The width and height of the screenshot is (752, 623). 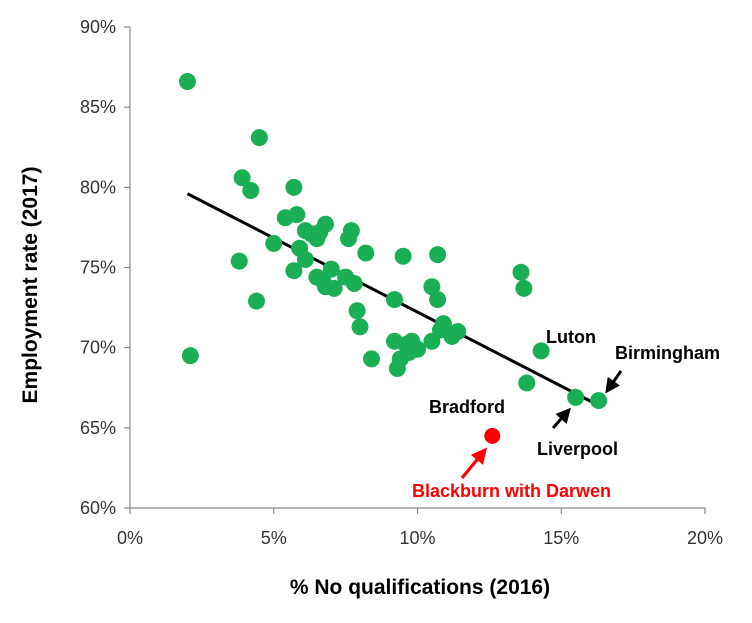 What do you see at coordinates (130, 538) in the screenshot?
I see `x-tick-label: 0%` at bounding box center [130, 538].